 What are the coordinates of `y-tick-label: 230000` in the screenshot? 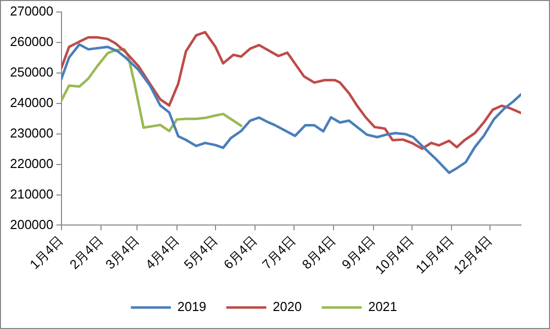 It's located at (32, 132).